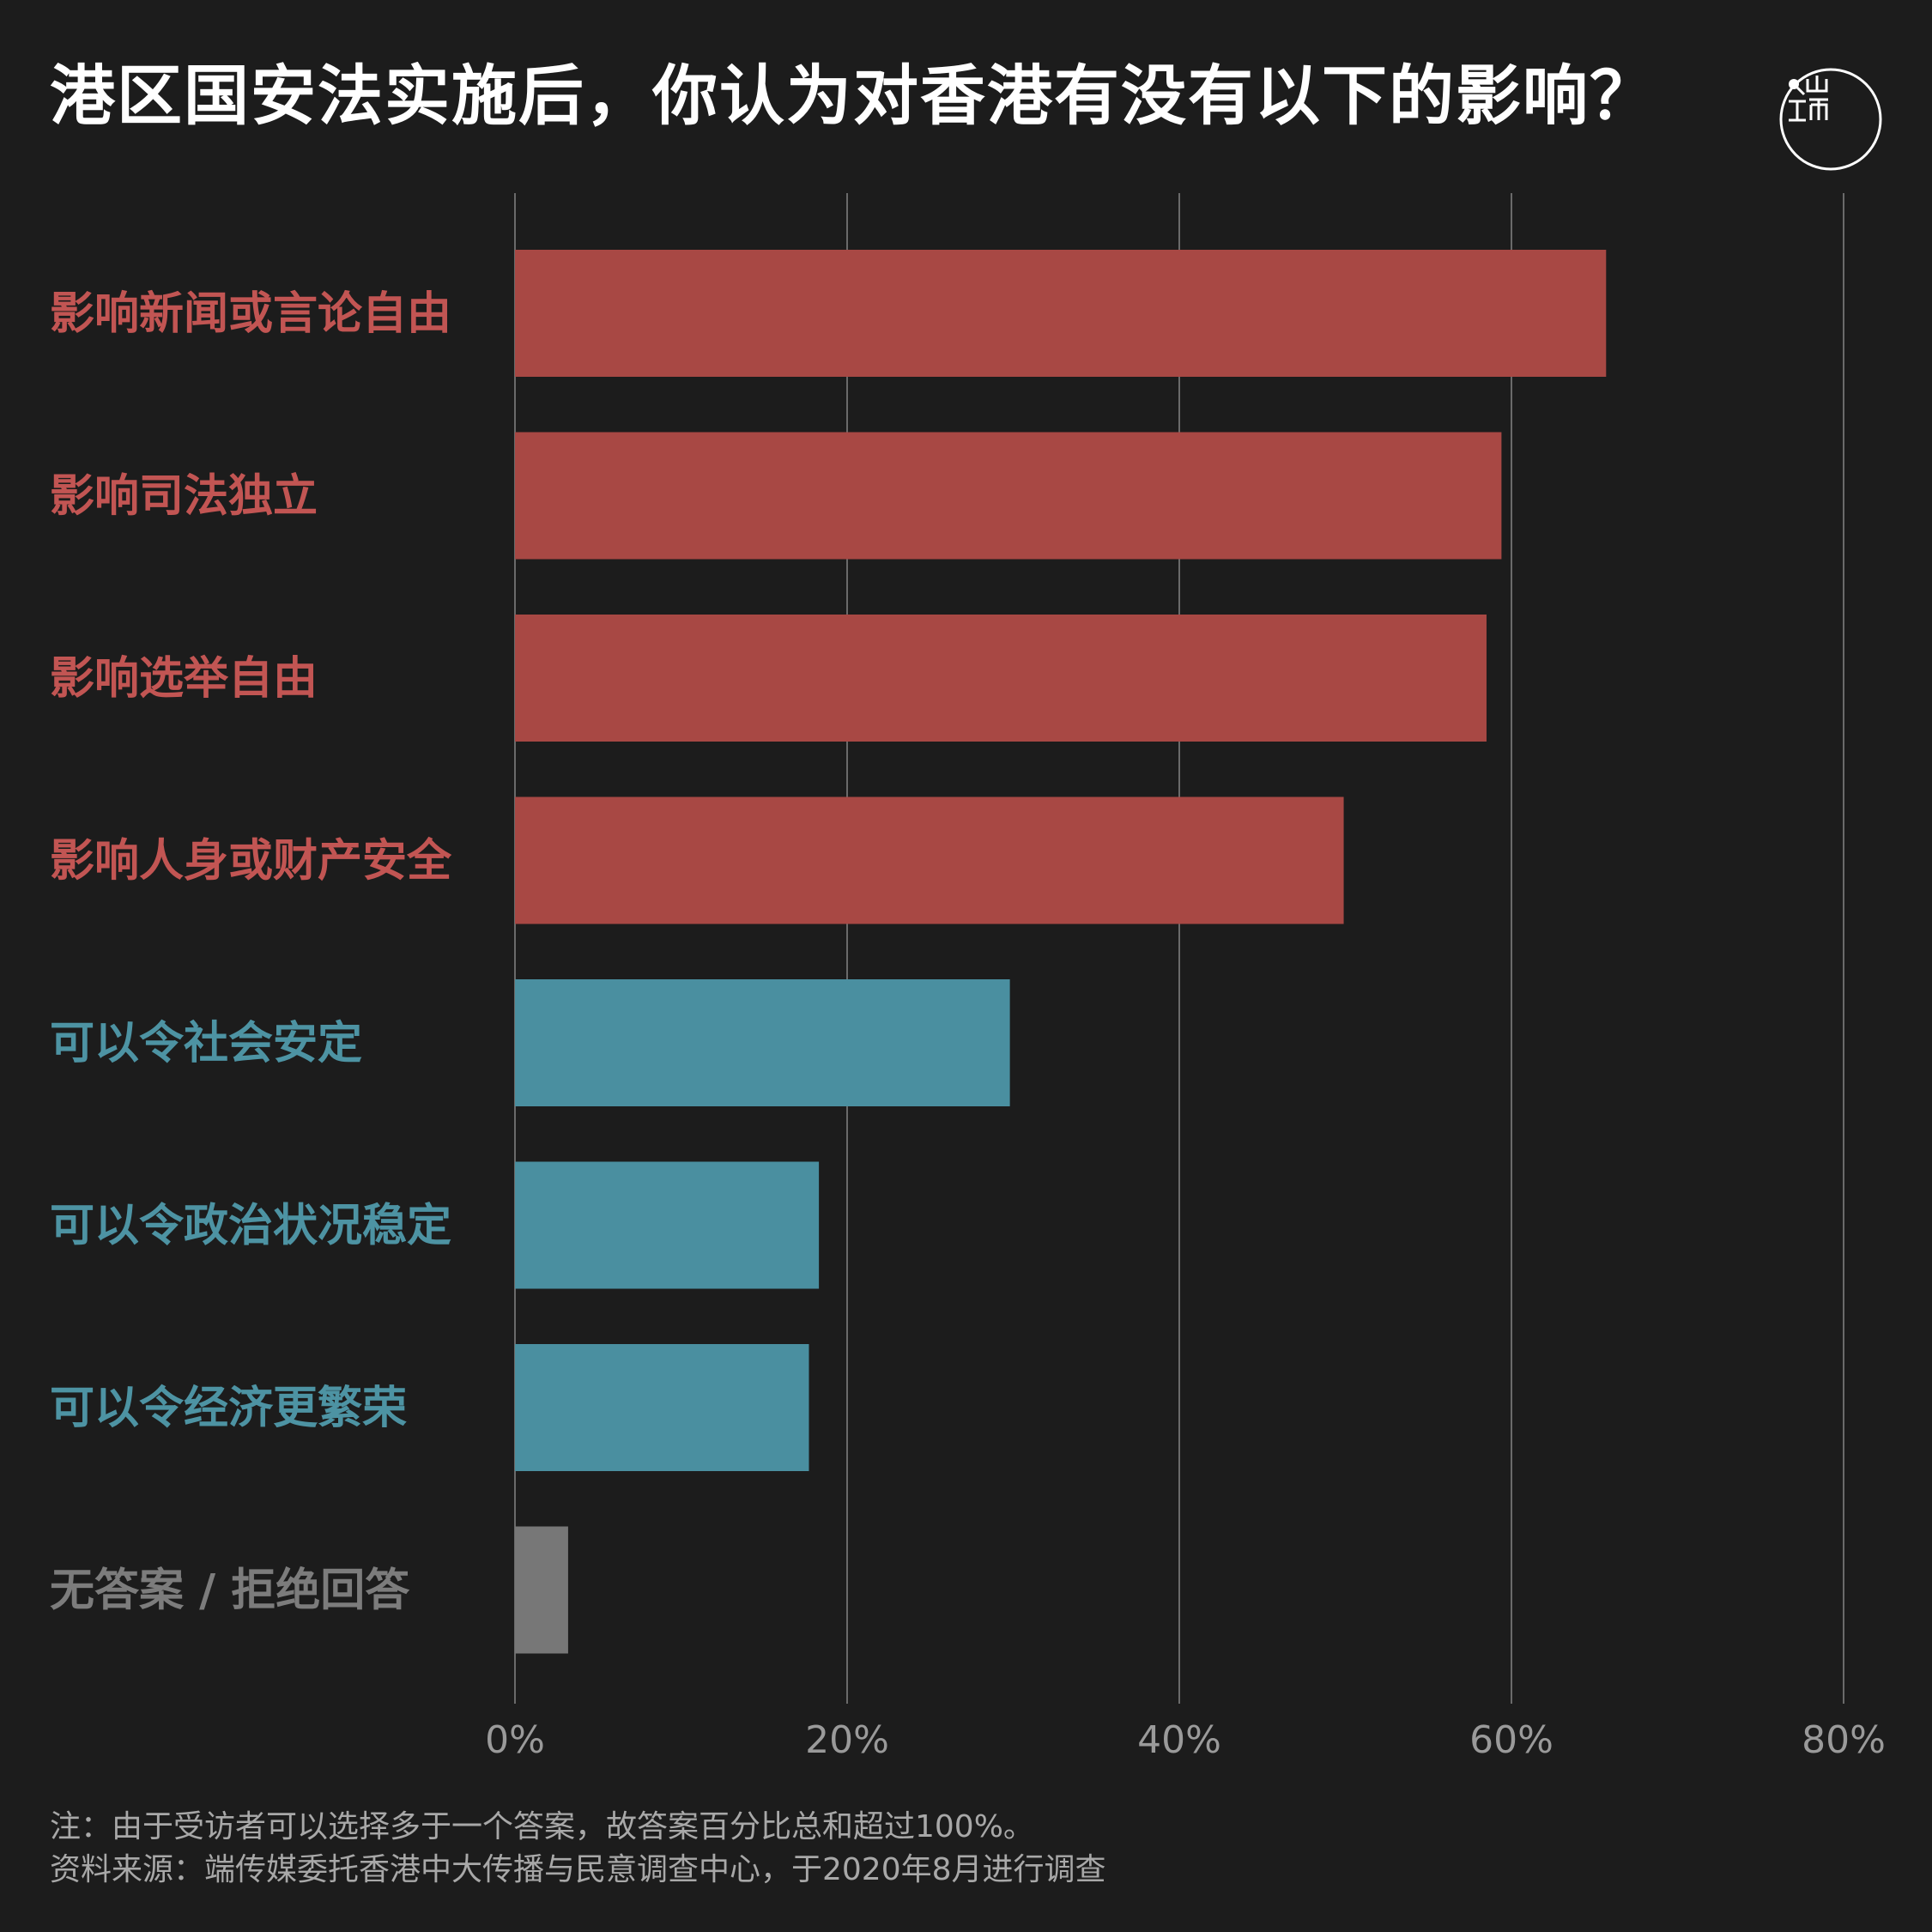 The image size is (1932, 1932). Describe the element at coordinates (230, 1591) in the screenshot. I see `category-label-8: 无答案 / 拒绝回答` at that location.